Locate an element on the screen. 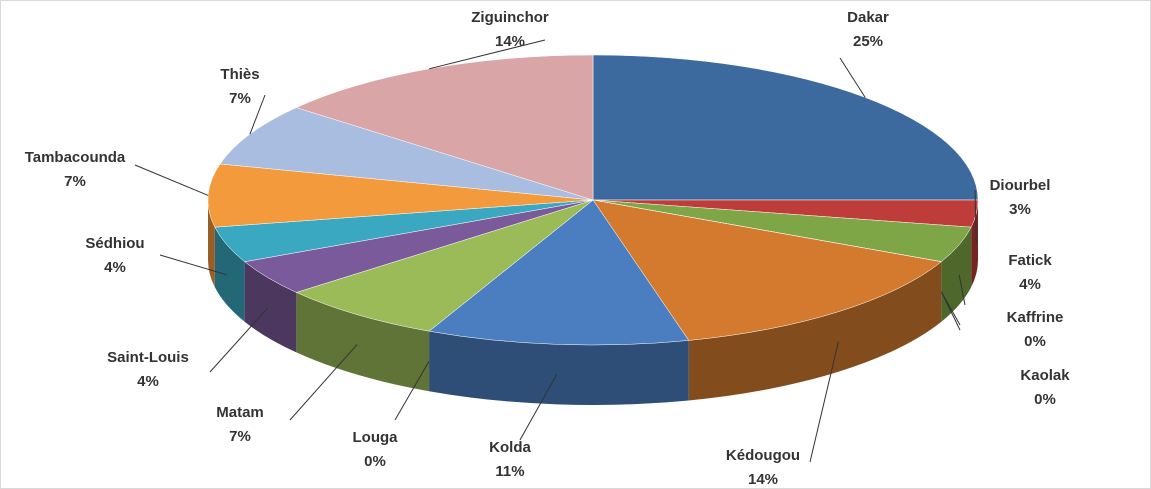 The width and height of the screenshot is (1151, 489). slice-label: Tambacounda is located at coordinates (75, 157).